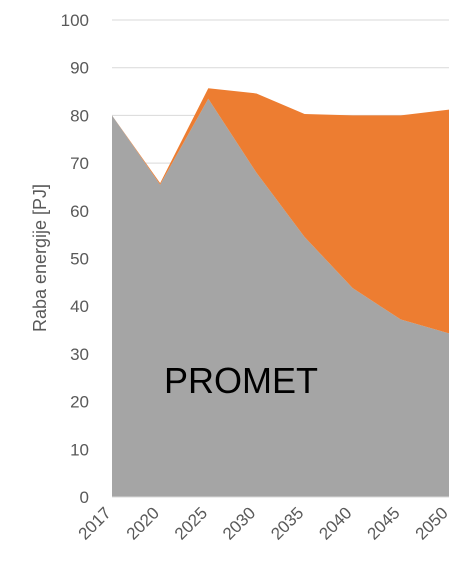 This screenshot has height=563, width=454. I want to click on x-tick-label: 2017, so click(95, 523).